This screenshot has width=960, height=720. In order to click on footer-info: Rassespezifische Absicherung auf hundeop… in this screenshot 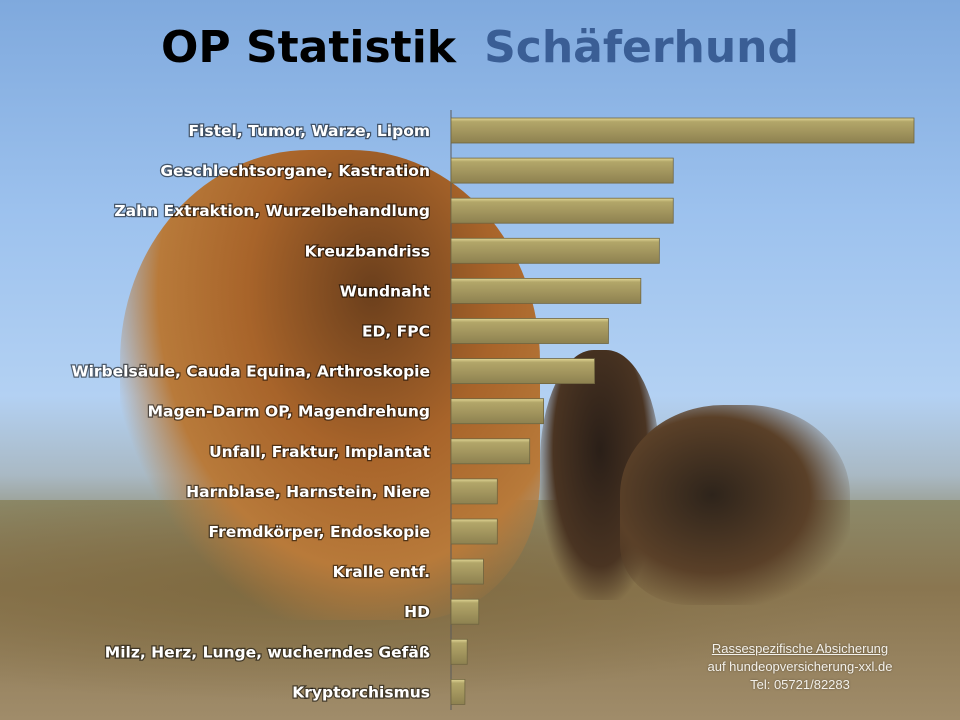, I will do `click(800, 667)`.